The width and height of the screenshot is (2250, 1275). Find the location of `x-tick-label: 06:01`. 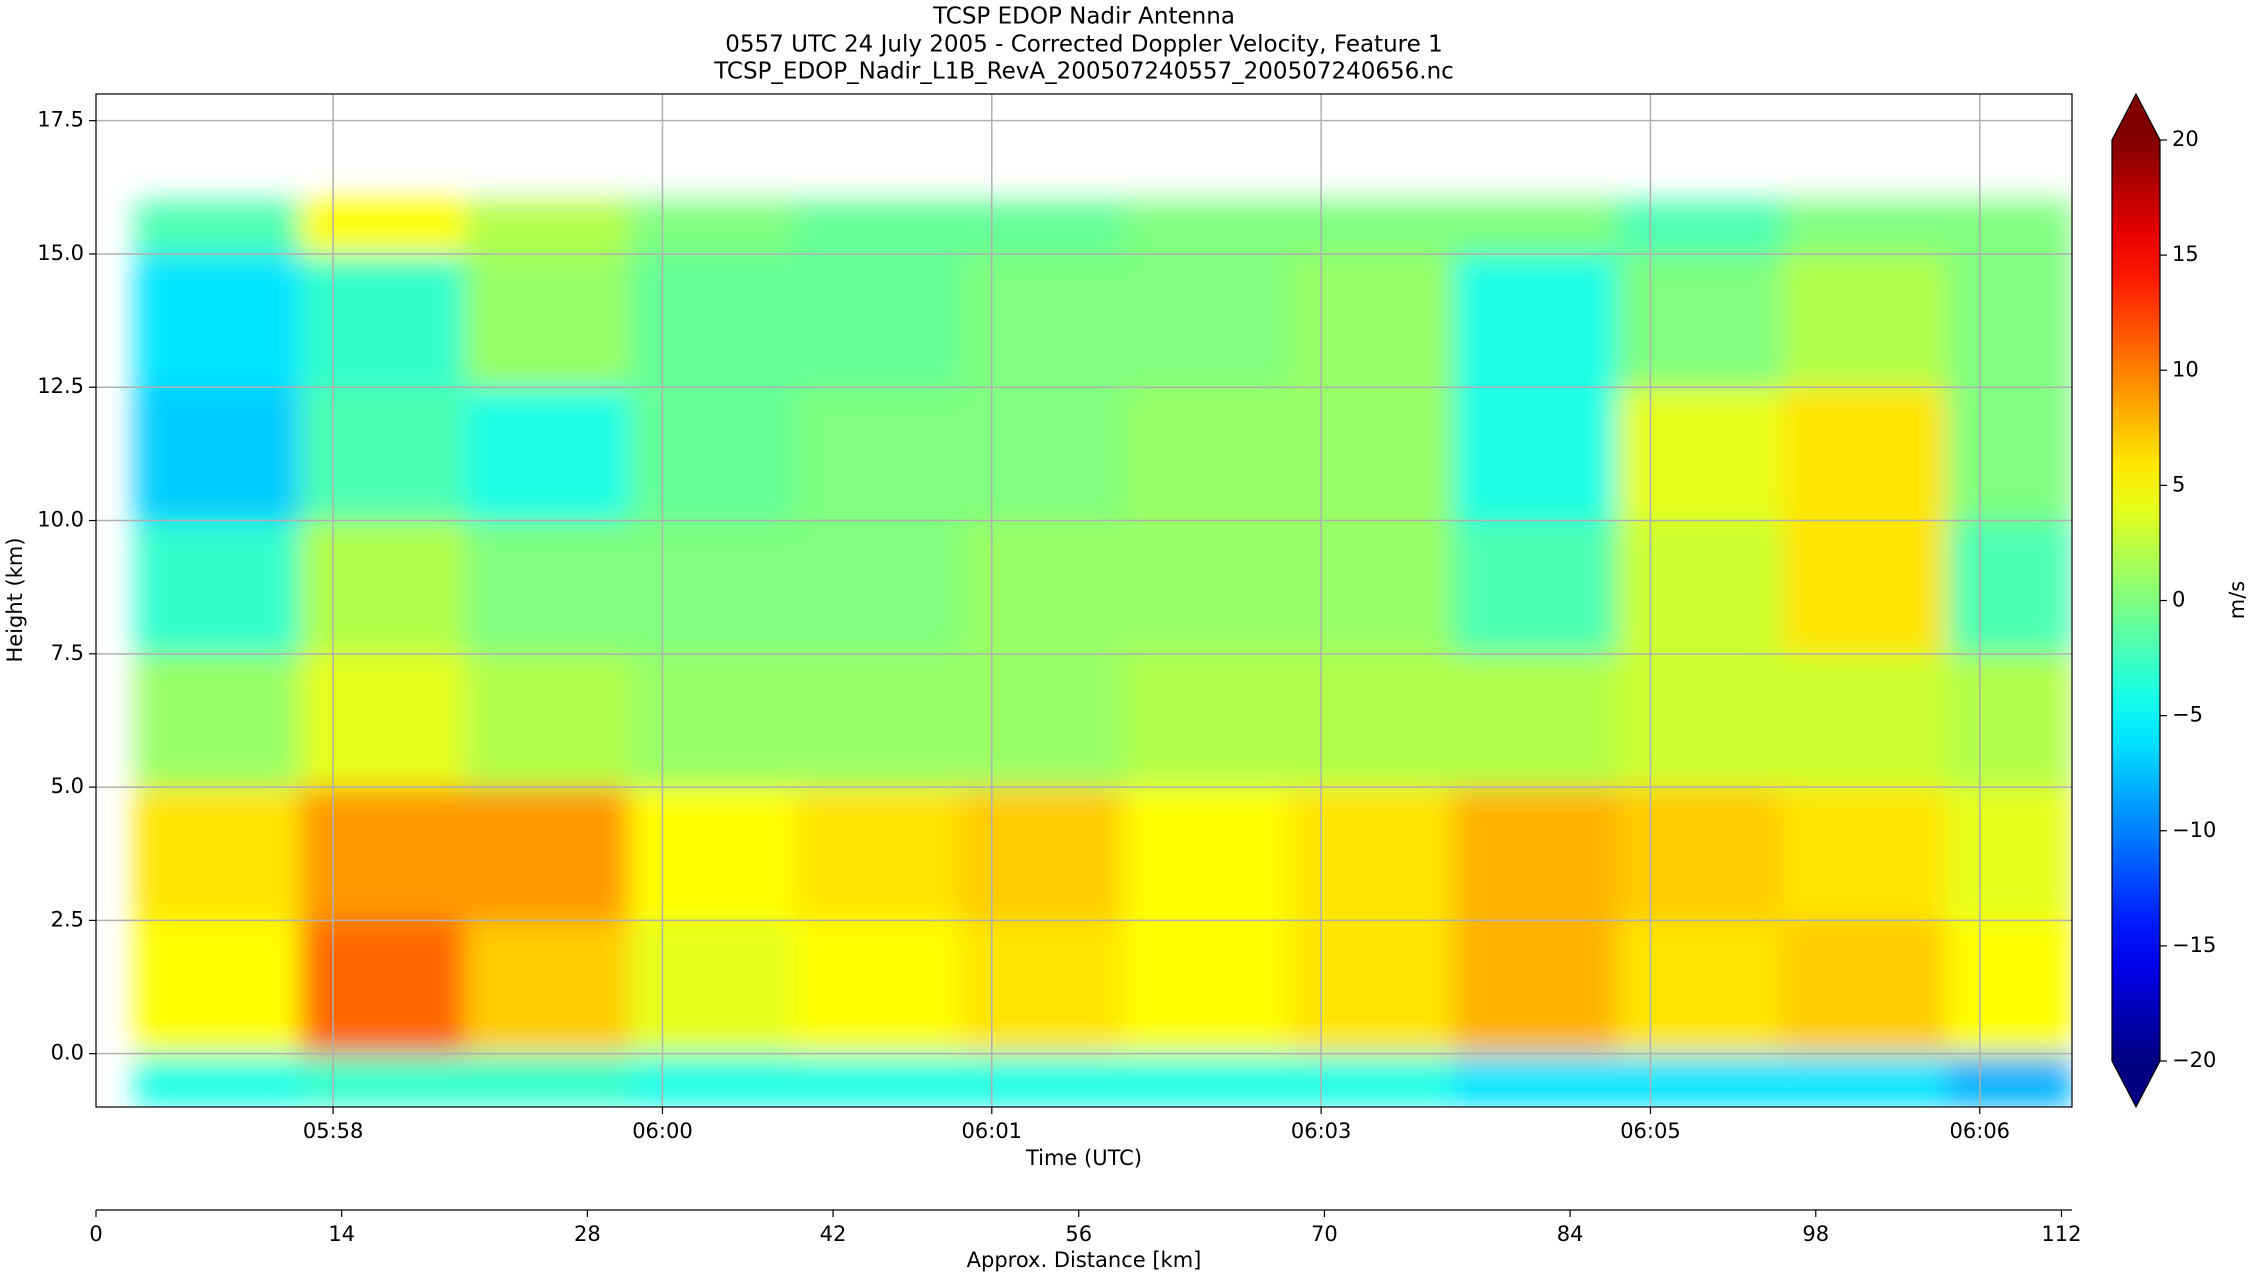

x-tick-label: 06:01 is located at coordinates (992, 1131).